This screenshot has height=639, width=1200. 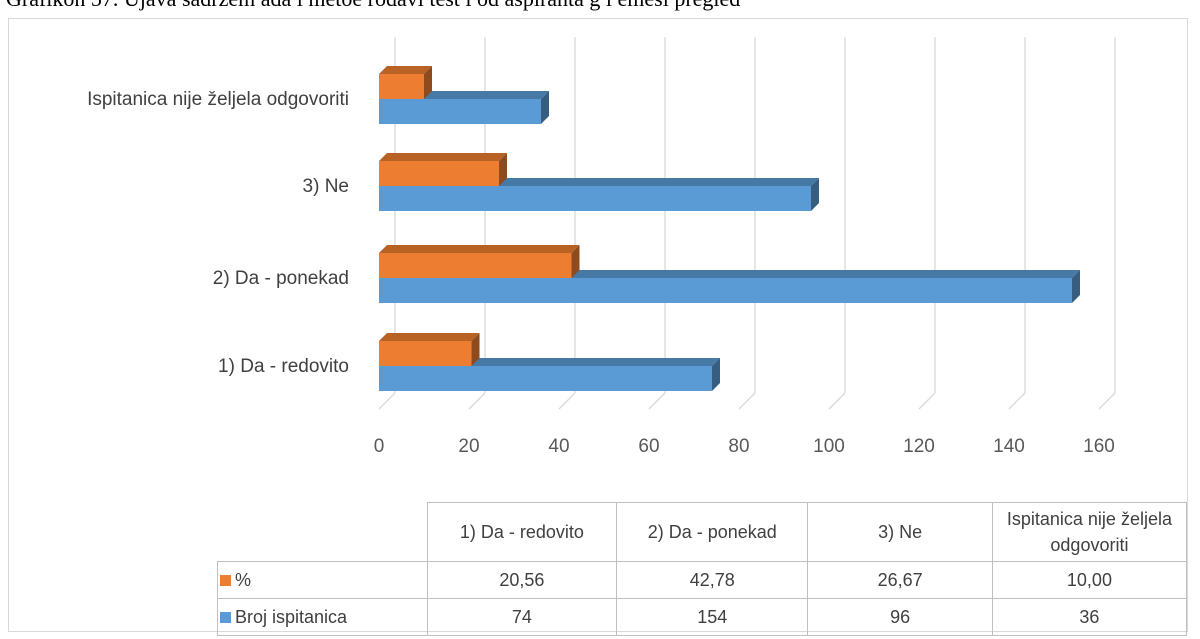 I want to click on y-category-label: Ispitanica nije željela odgovoriti, so click(x=218, y=99).